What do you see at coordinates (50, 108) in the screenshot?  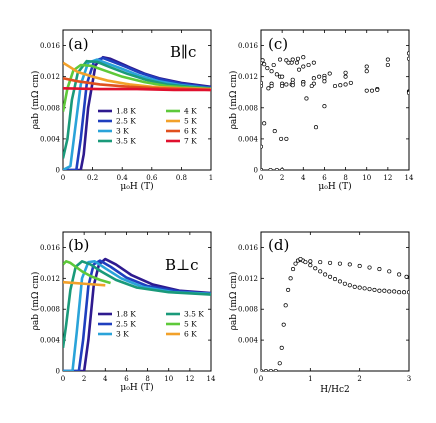 I see `y-tick-label: 0.008` at bounding box center [50, 108].